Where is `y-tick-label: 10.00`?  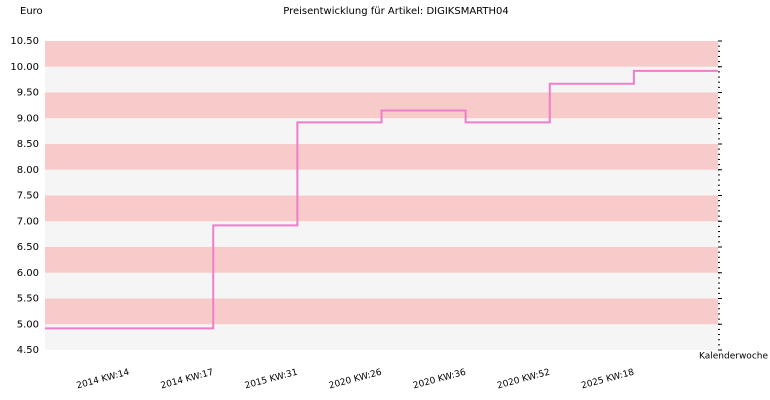 y-tick-label: 10.00 is located at coordinates (24, 67).